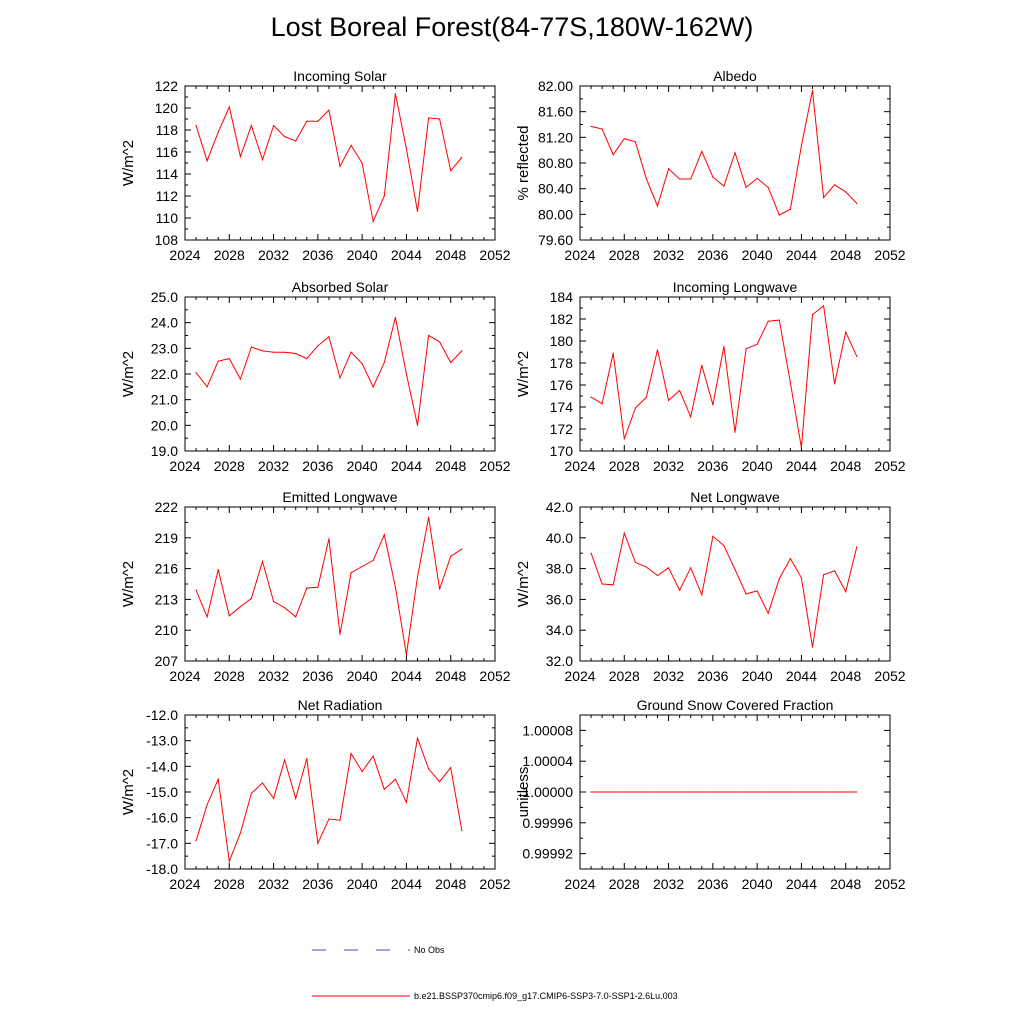 The image size is (1024, 1024). I want to click on y-tick-label: 1.00000, so click(547, 792).